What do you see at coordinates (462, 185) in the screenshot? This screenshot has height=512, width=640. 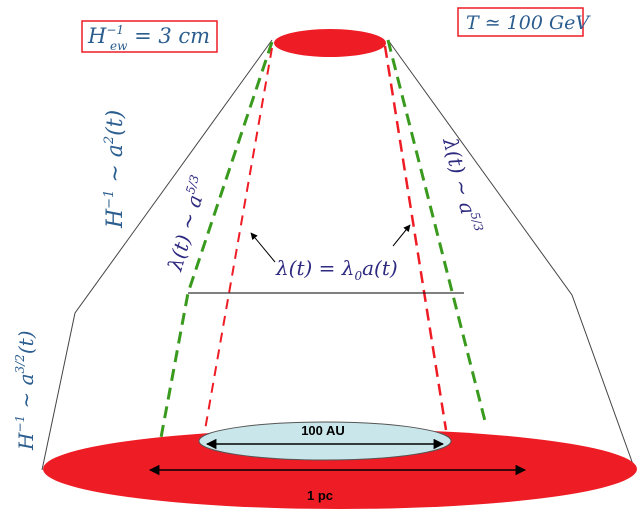 I see `lambda-scaling-right: λ(t) ∼ a5/3` at bounding box center [462, 185].